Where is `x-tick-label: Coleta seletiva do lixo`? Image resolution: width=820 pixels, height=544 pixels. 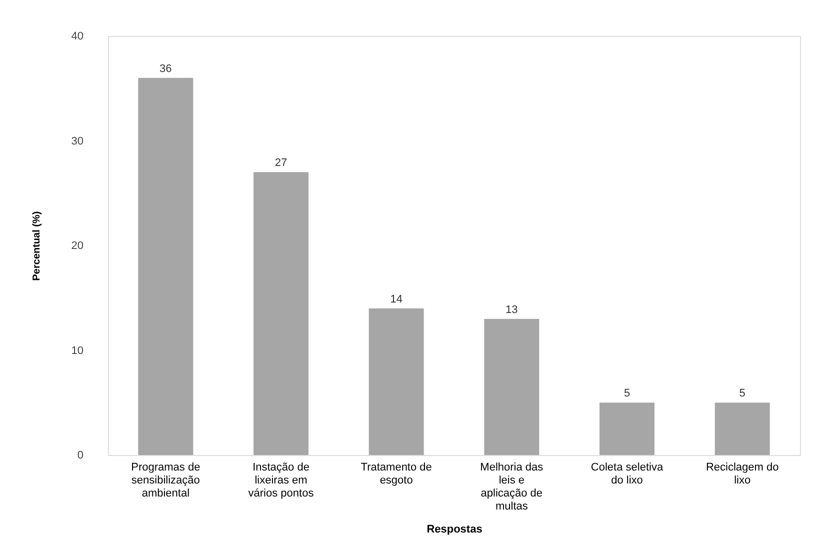 x-tick-label: Coleta seletiva do lixo is located at coordinates (627, 474).